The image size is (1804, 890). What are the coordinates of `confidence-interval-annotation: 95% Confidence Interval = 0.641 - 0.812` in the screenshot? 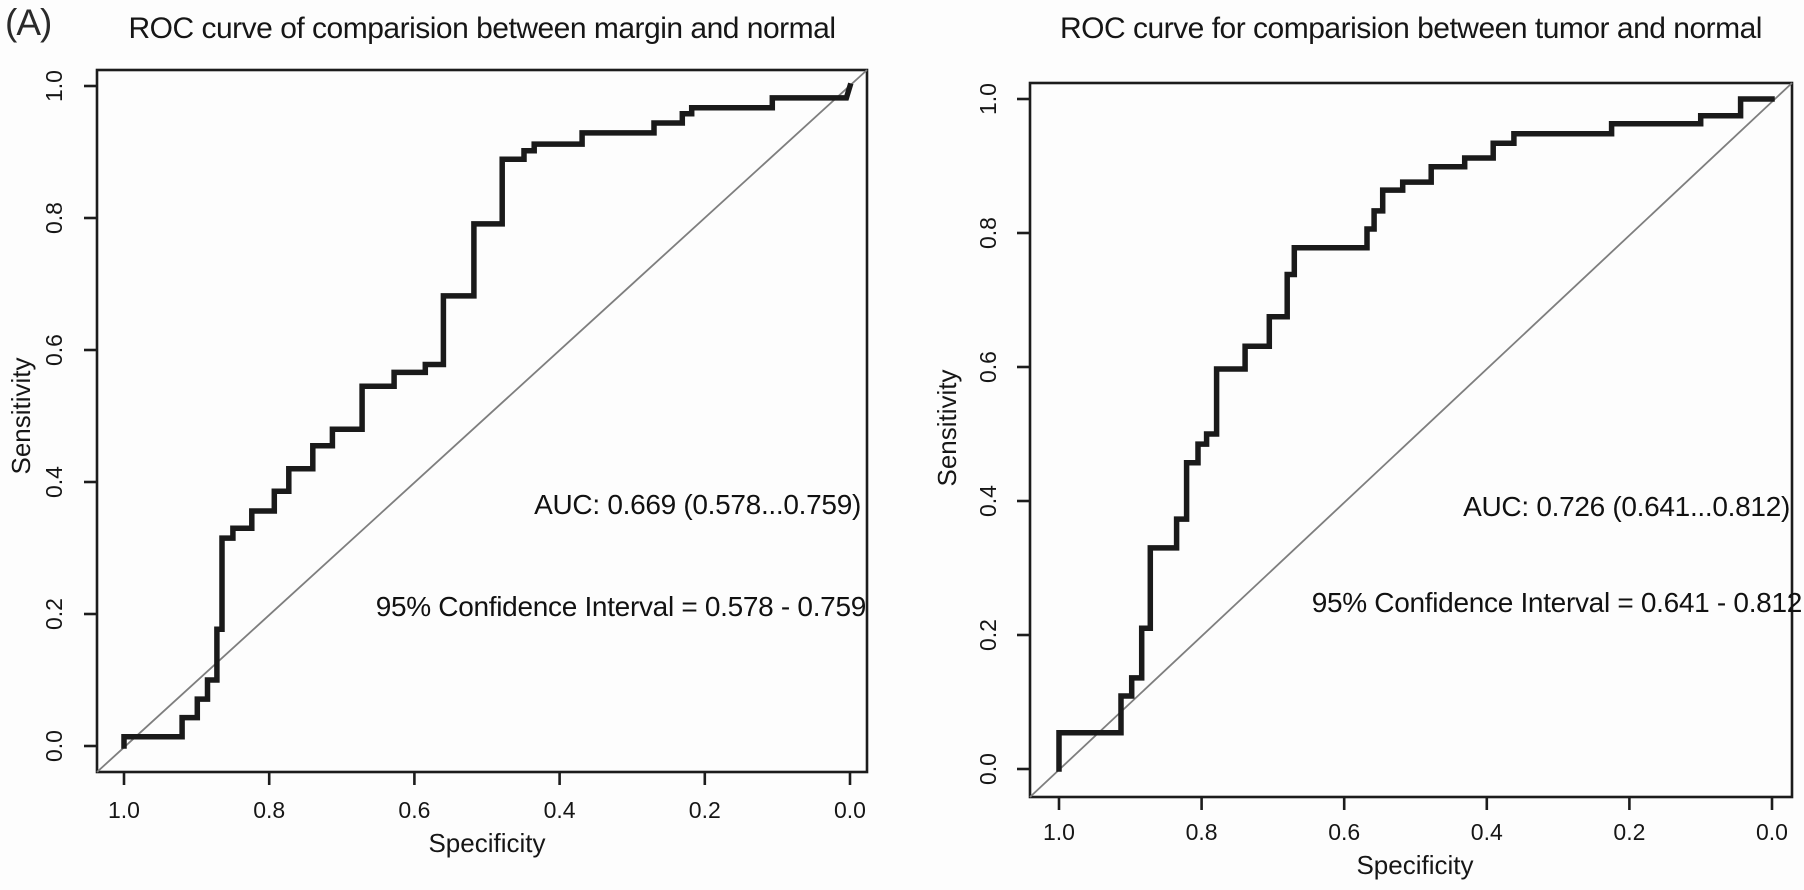 It's located at (1557, 602).